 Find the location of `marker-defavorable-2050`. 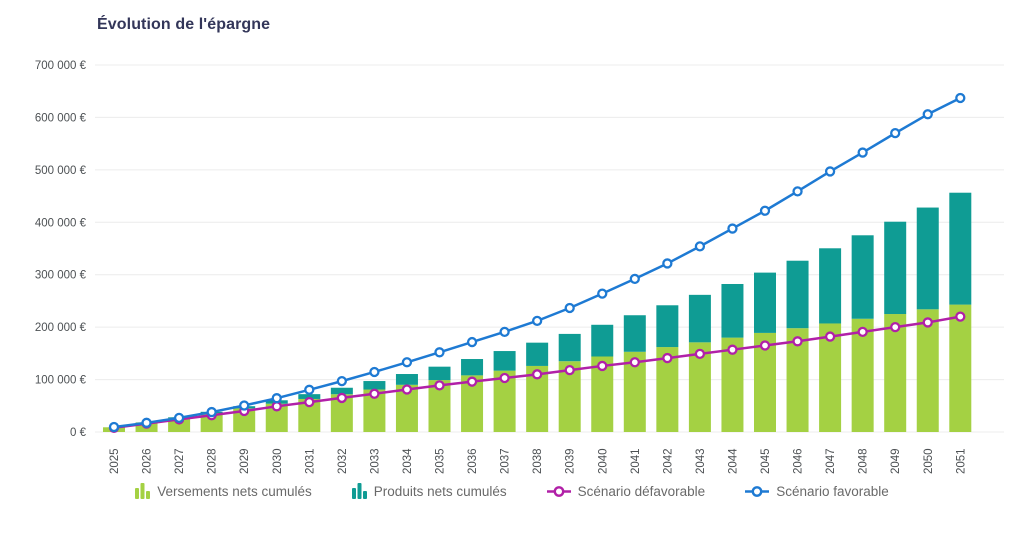

marker-defavorable-2050 is located at coordinates (927, 322).